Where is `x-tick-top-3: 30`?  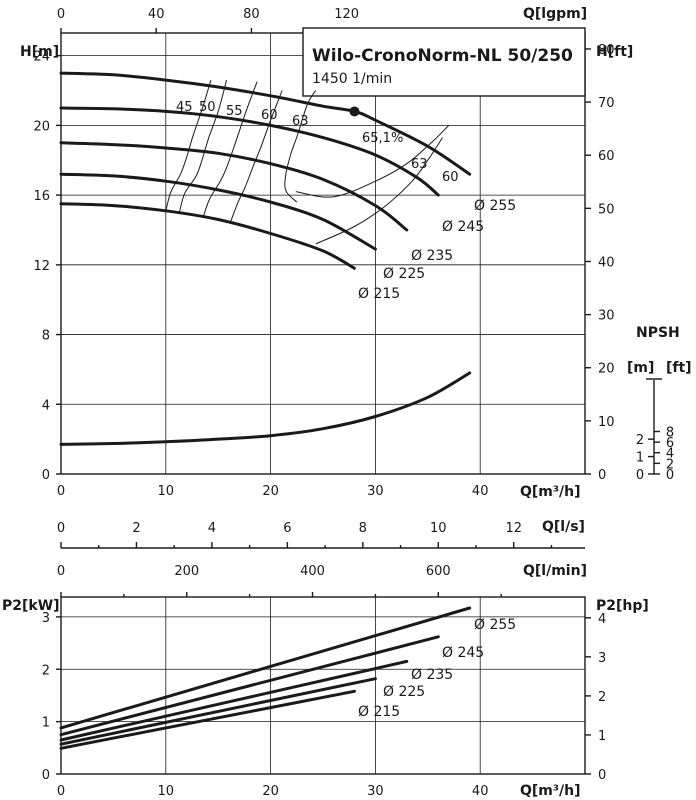
x-tick-top-3: 30 is located at coordinates (375, 491).